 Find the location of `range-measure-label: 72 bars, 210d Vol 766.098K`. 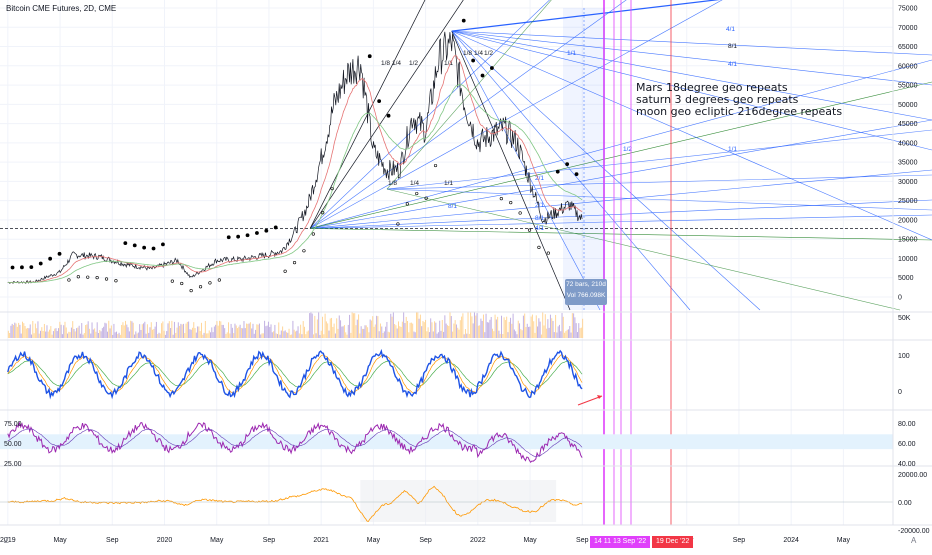

range-measure-label: 72 bars, 210d Vol 766.098K is located at coordinates (586, 292).